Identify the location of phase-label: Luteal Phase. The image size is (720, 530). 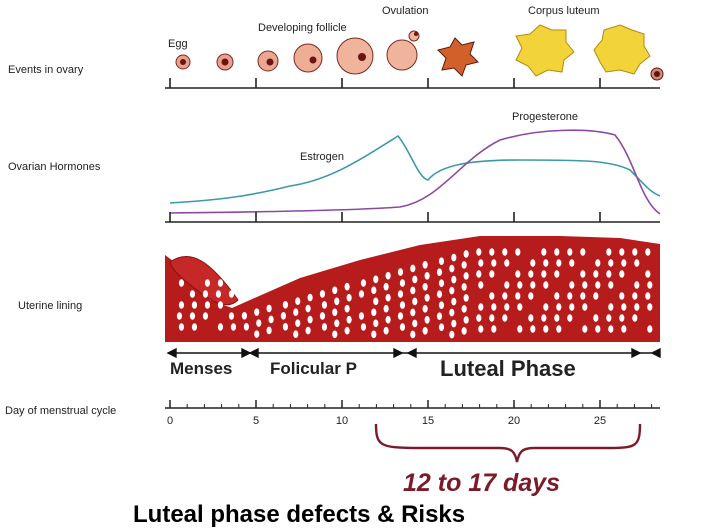
(508, 368).